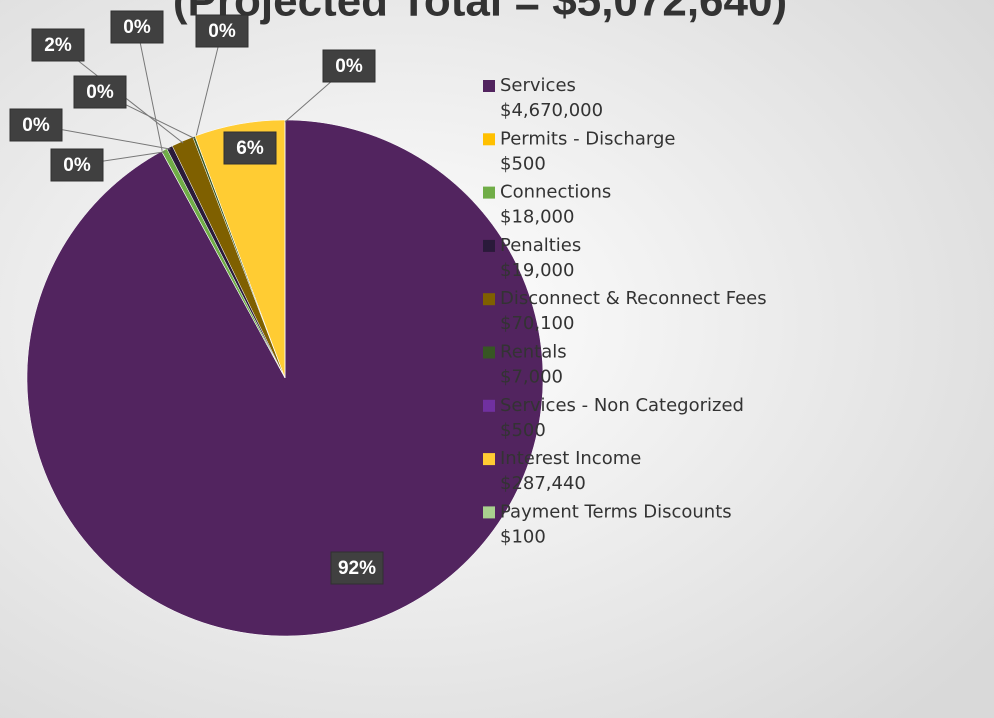  I want to click on legend-label: Services, so click(538, 85).